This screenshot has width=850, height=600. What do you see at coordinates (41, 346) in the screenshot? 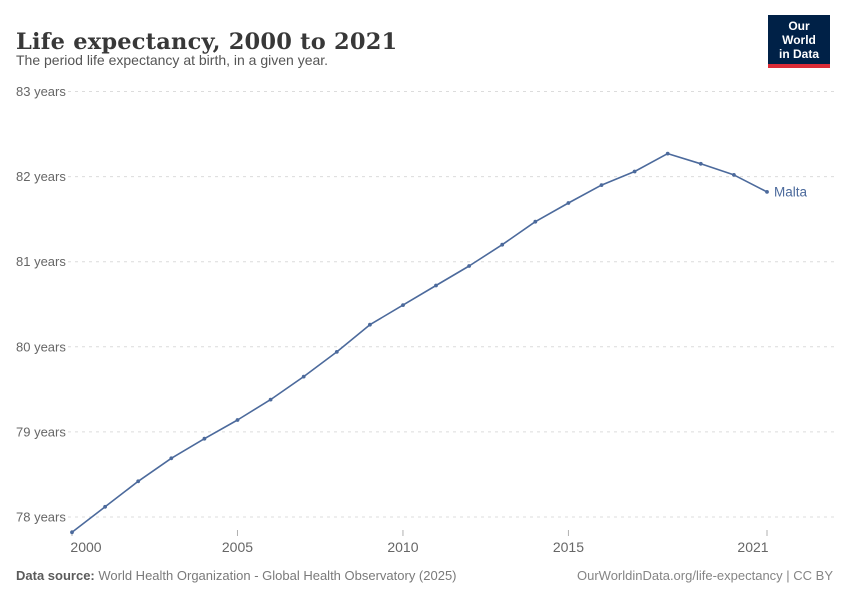
I see `y-tick-label-80: 80 years` at bounding box center [41, 346].